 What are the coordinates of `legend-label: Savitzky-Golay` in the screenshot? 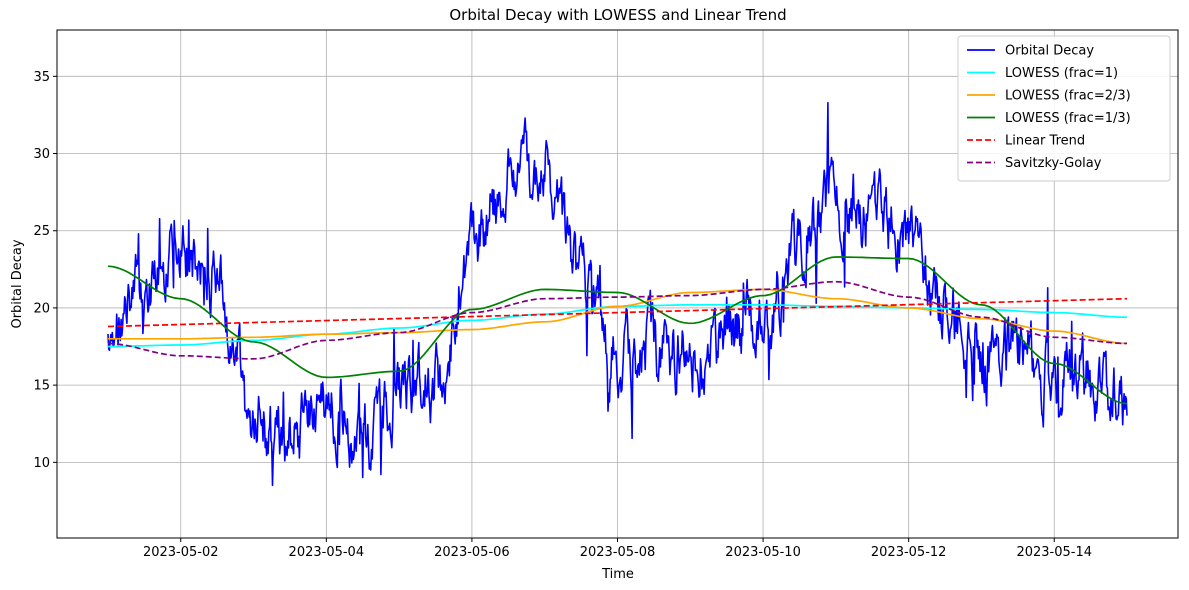 It's located at (1053, 163).